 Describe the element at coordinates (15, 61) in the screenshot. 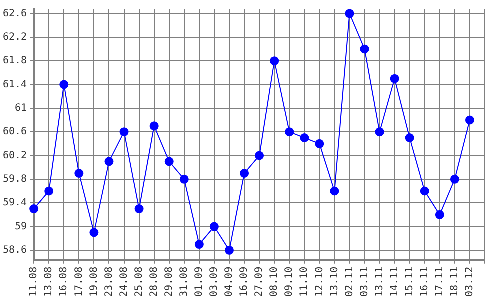

I see `y-tick-label: 61.8` at that location.